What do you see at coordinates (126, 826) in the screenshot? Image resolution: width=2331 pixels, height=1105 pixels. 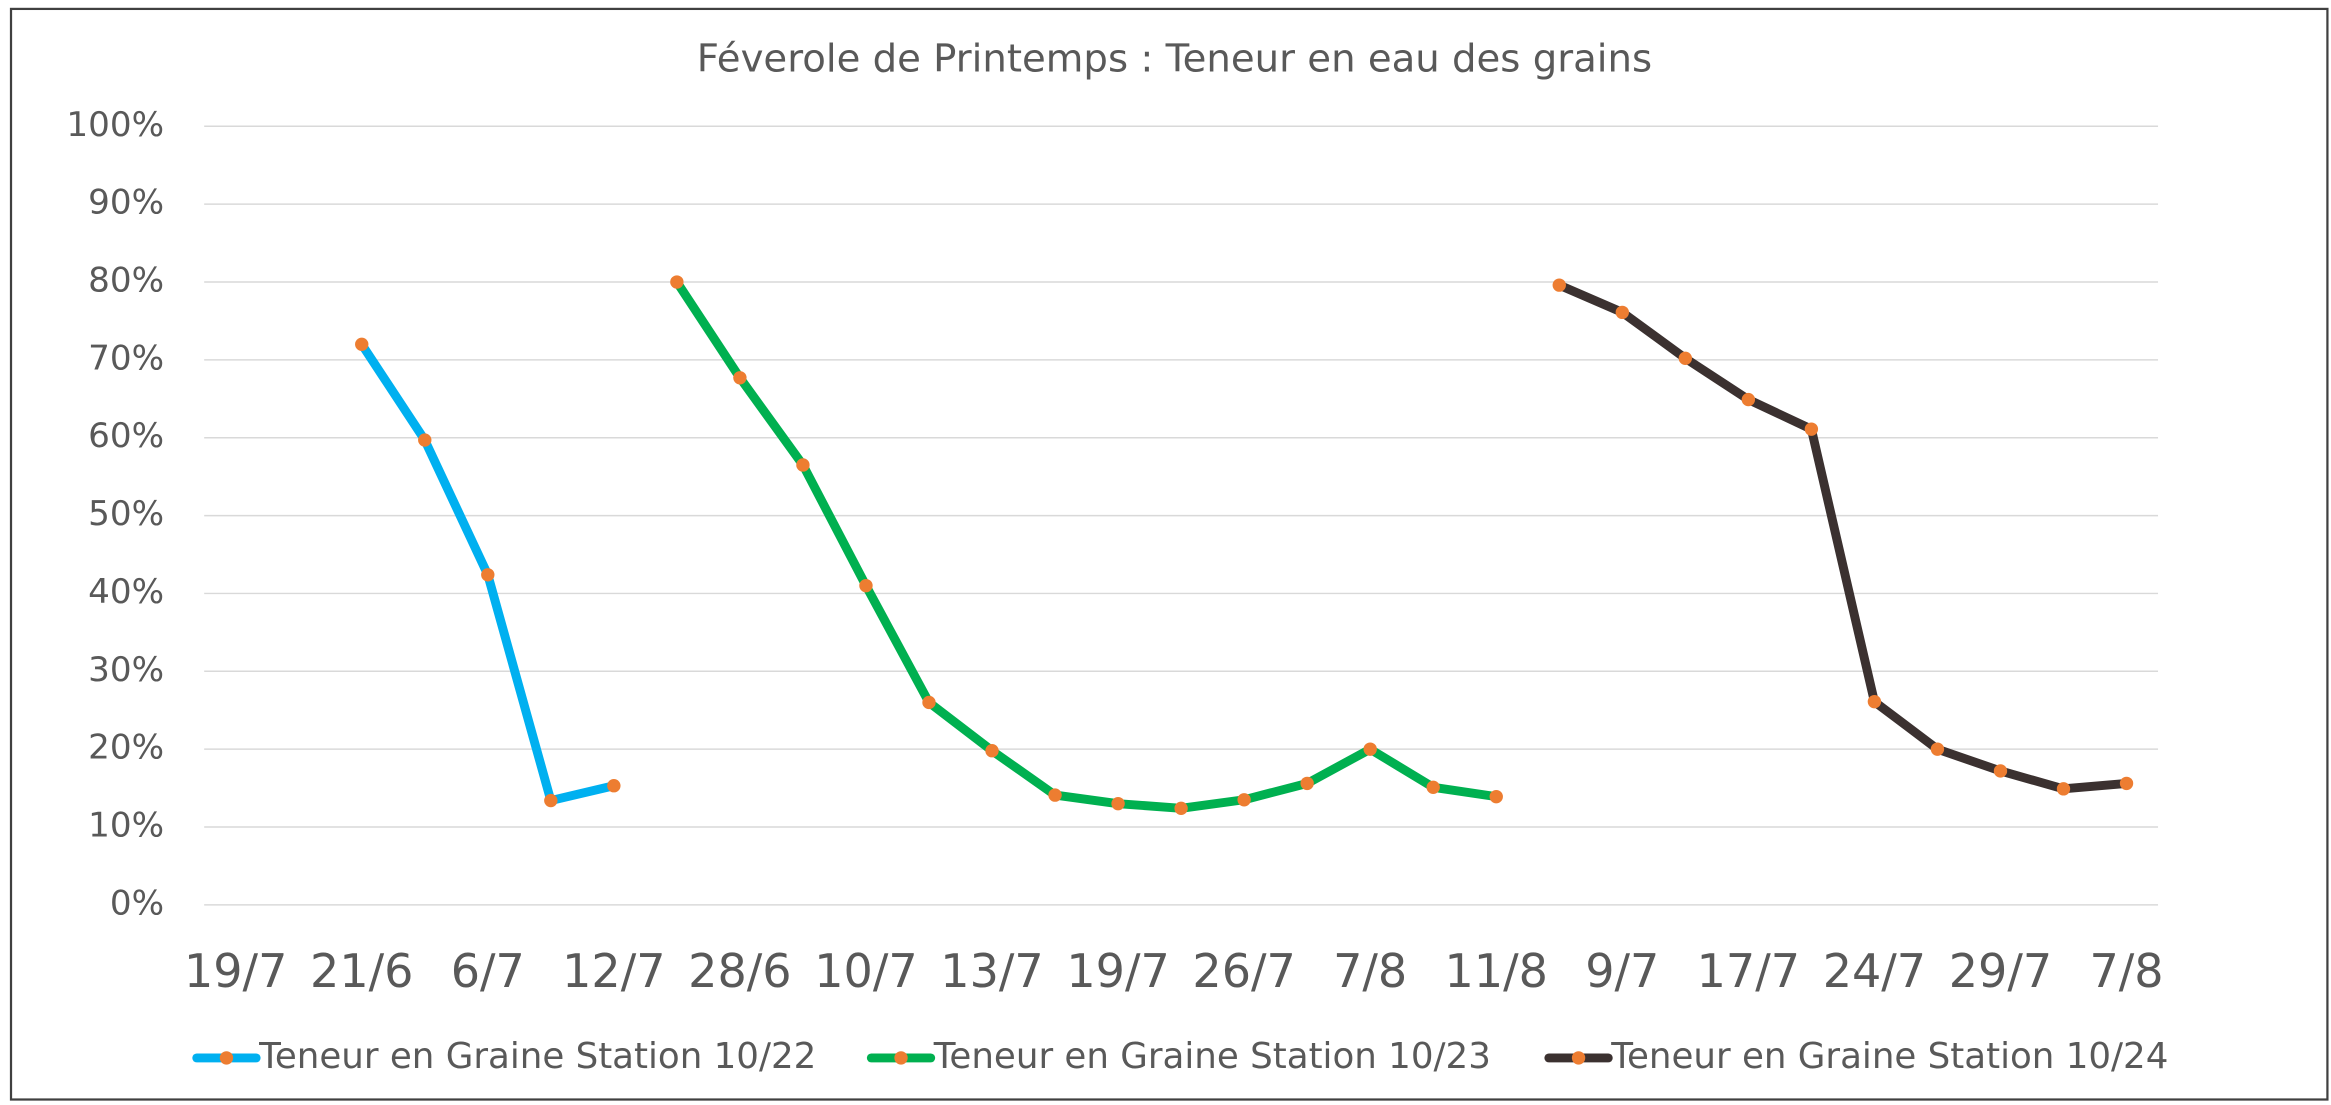 I see `y-tick-label: 10%` at bounding box center [126, 826].